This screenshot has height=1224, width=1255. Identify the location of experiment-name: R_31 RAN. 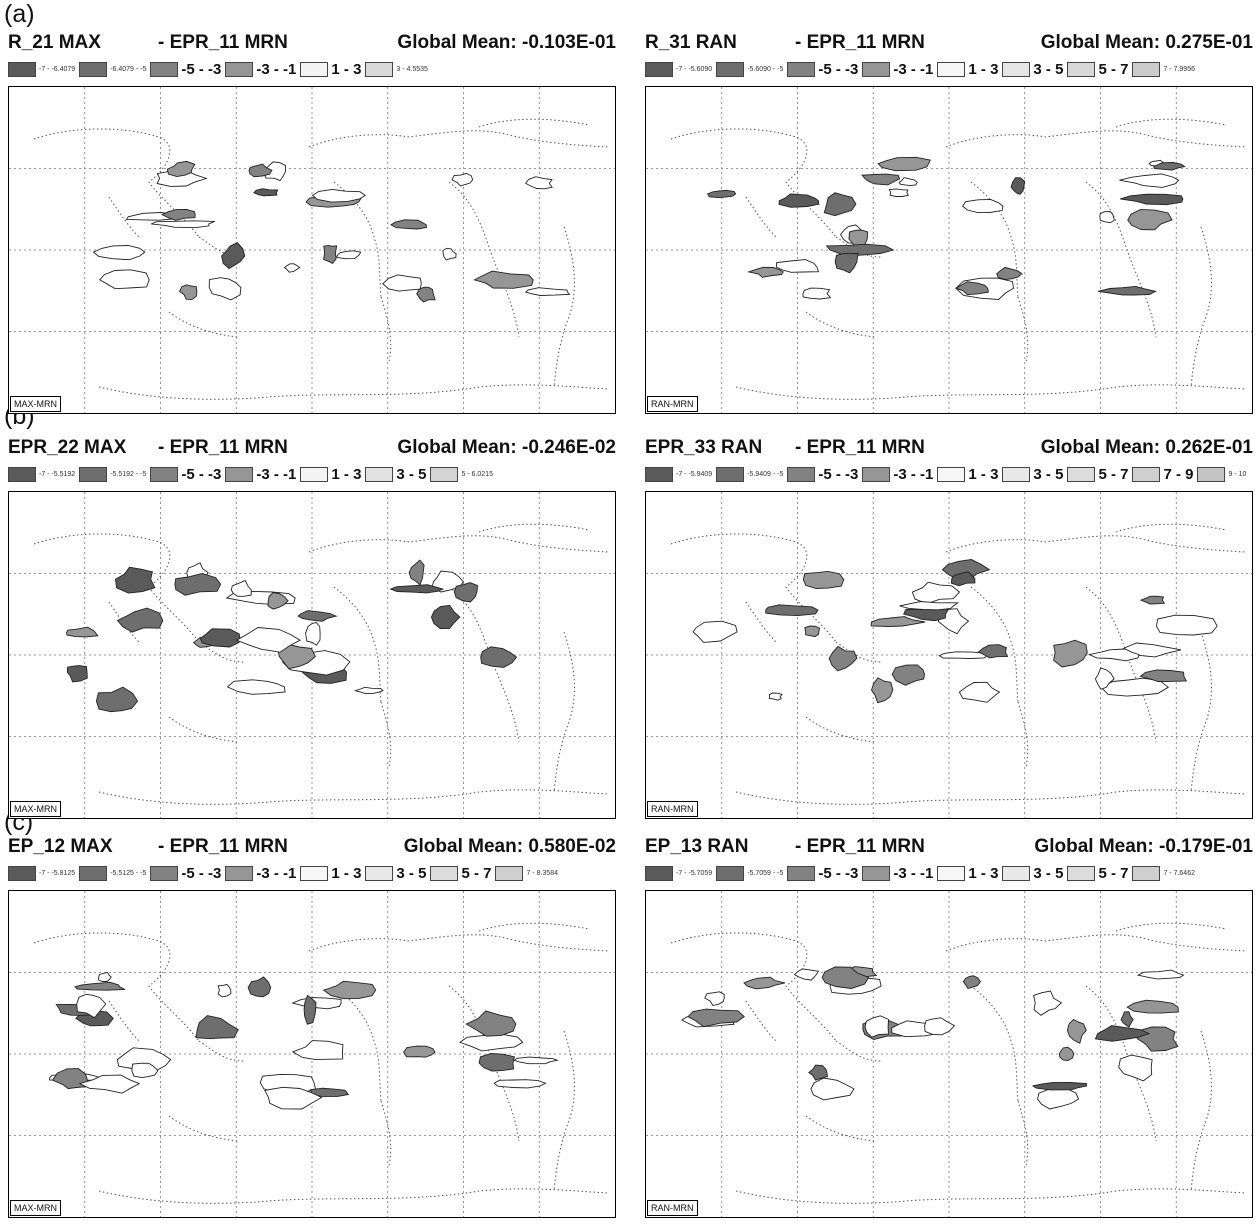
(691, 42).